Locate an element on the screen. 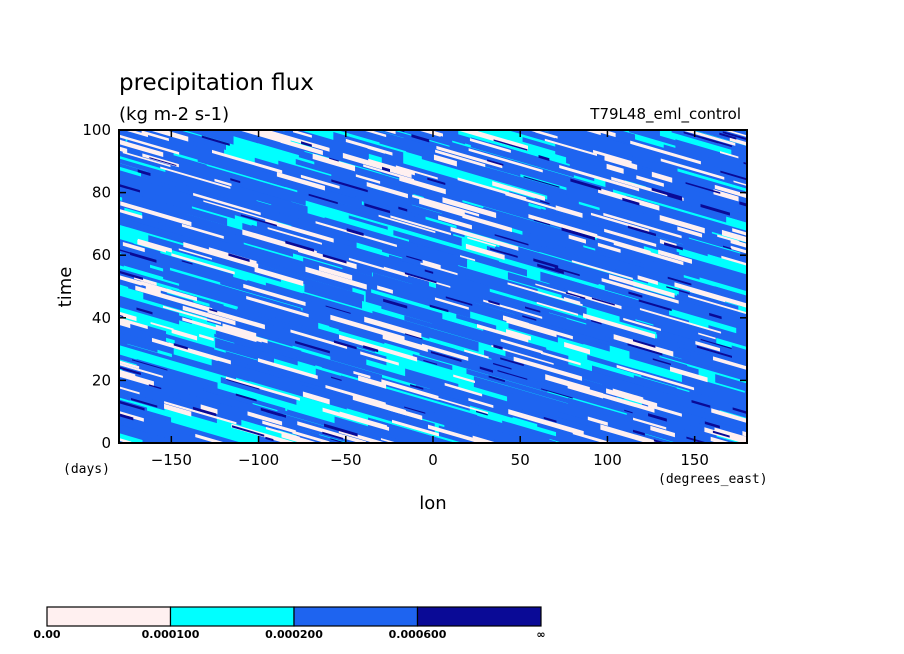  colorbar-label: 0.00 is located at coordinates (46, 634).